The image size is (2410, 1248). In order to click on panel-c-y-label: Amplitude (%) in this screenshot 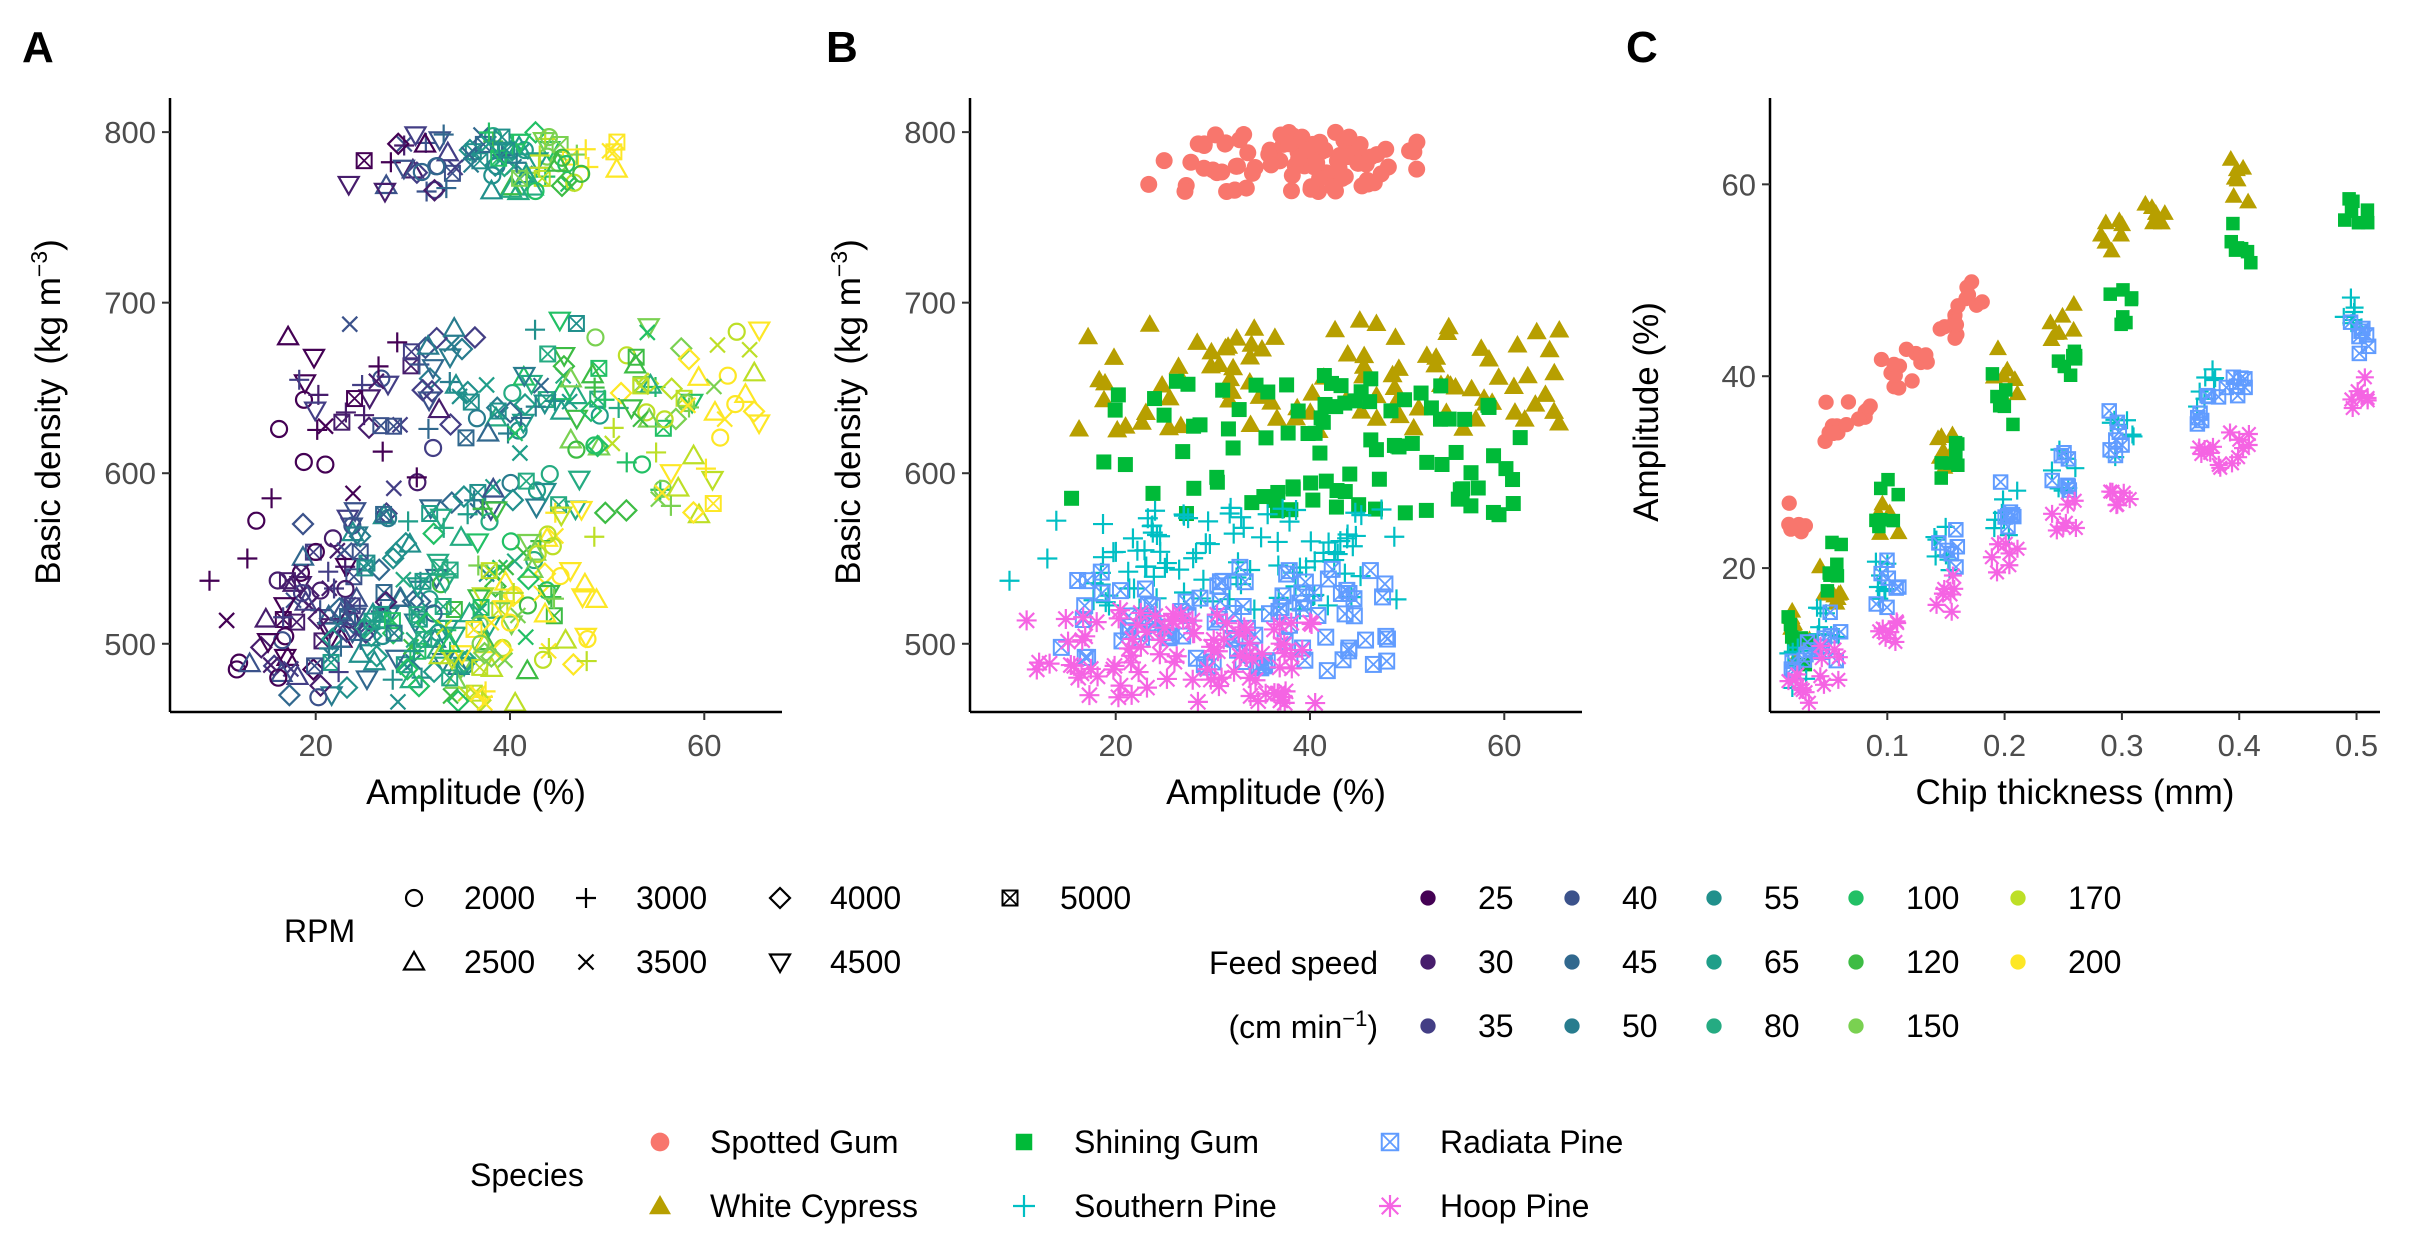, I will do `click(1646, 412)`.